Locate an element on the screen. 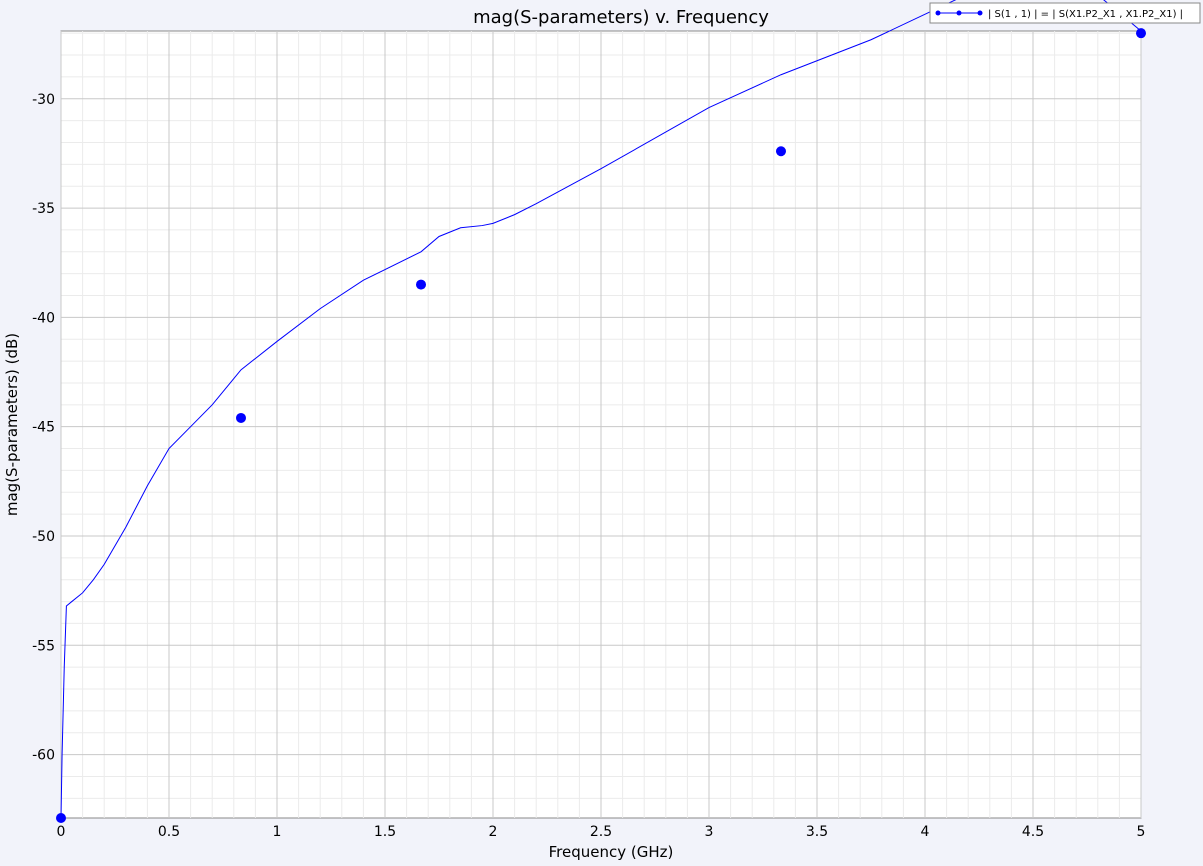 This screenshot has width=1203, height=866. y-tick-label: -45 is located at coordinates (43, 428).